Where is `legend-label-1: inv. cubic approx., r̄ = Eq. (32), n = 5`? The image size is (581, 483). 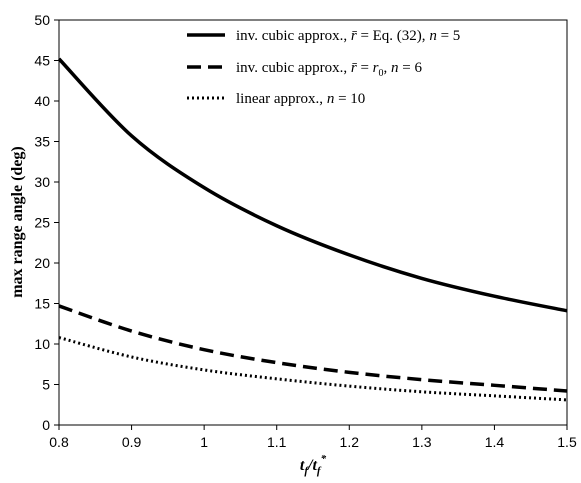
legend-label-1: inv. cubic approx., r̄ = Eq. (32), n = 5 is located at coordinates (348, 36).